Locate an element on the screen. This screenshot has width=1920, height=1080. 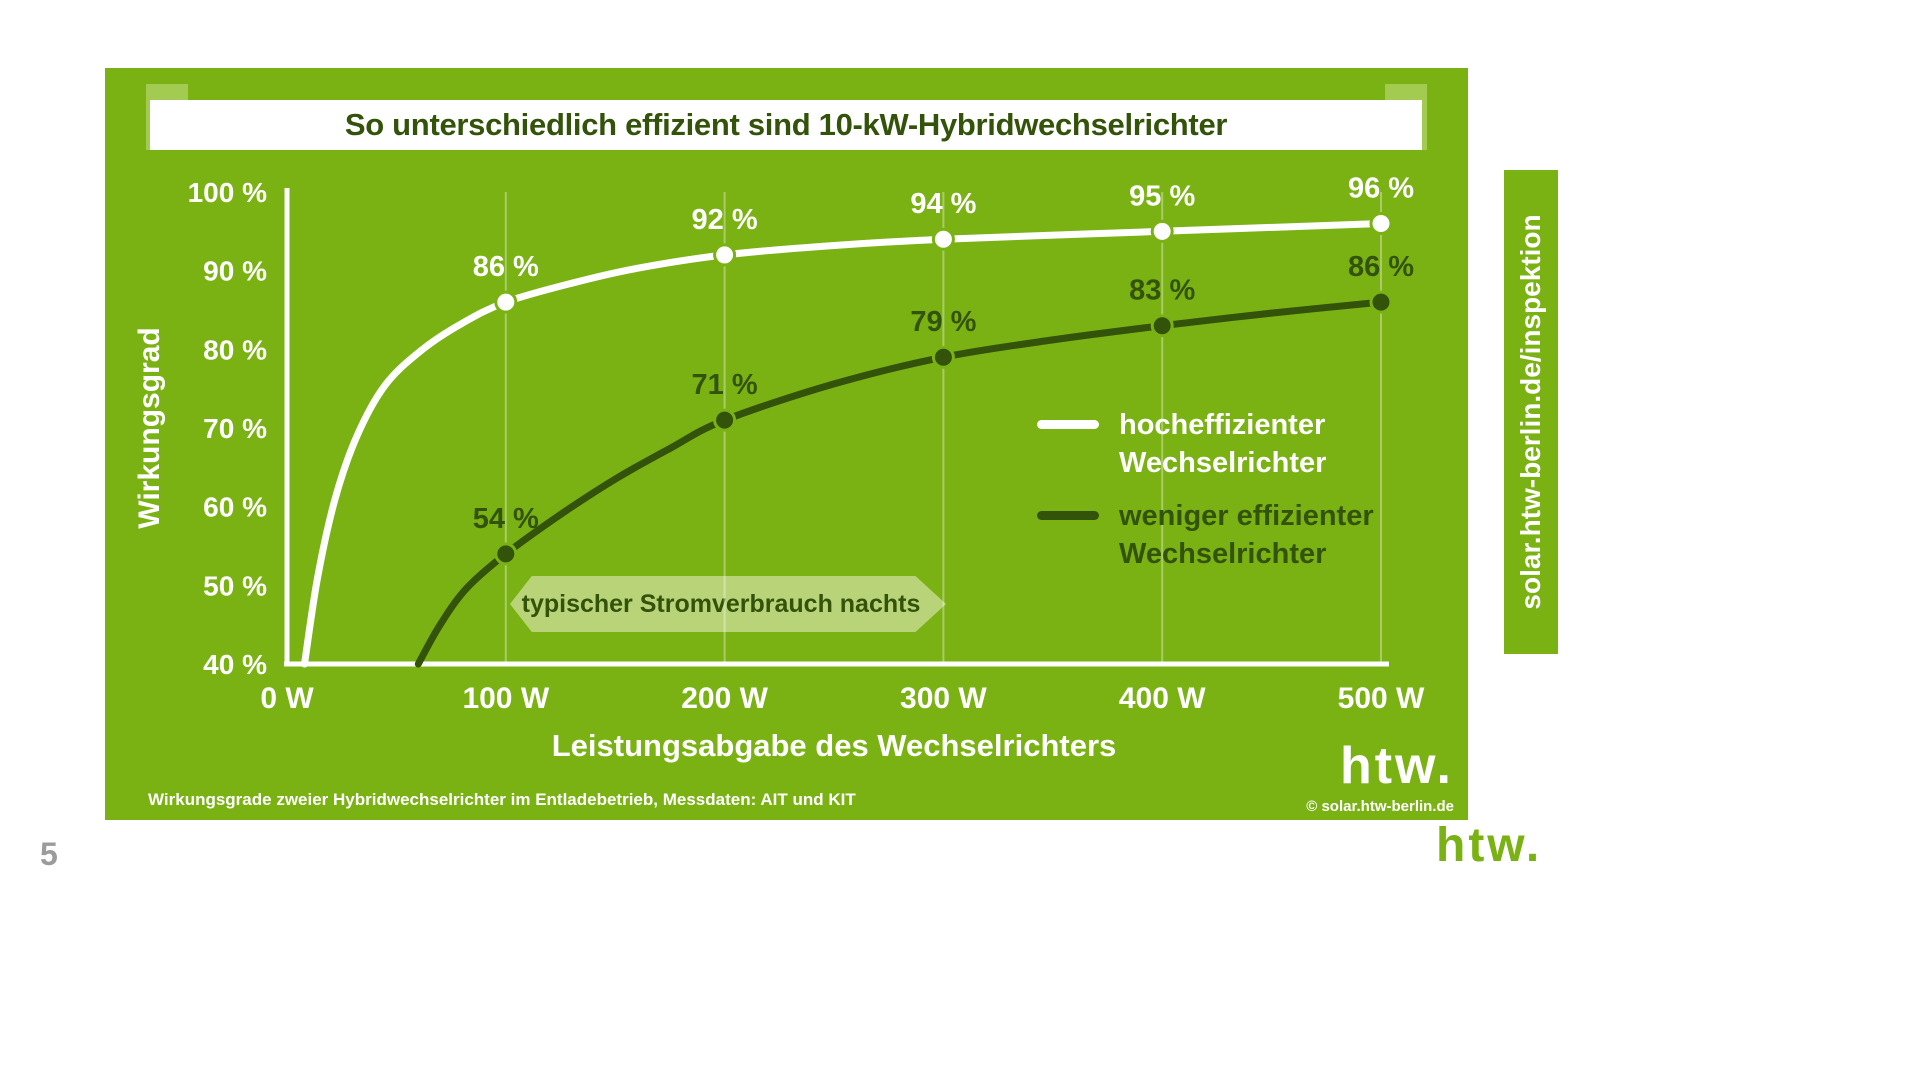
annotation-banner: typischer Stromverbrauch nachts is located at coordinates (728, 604).